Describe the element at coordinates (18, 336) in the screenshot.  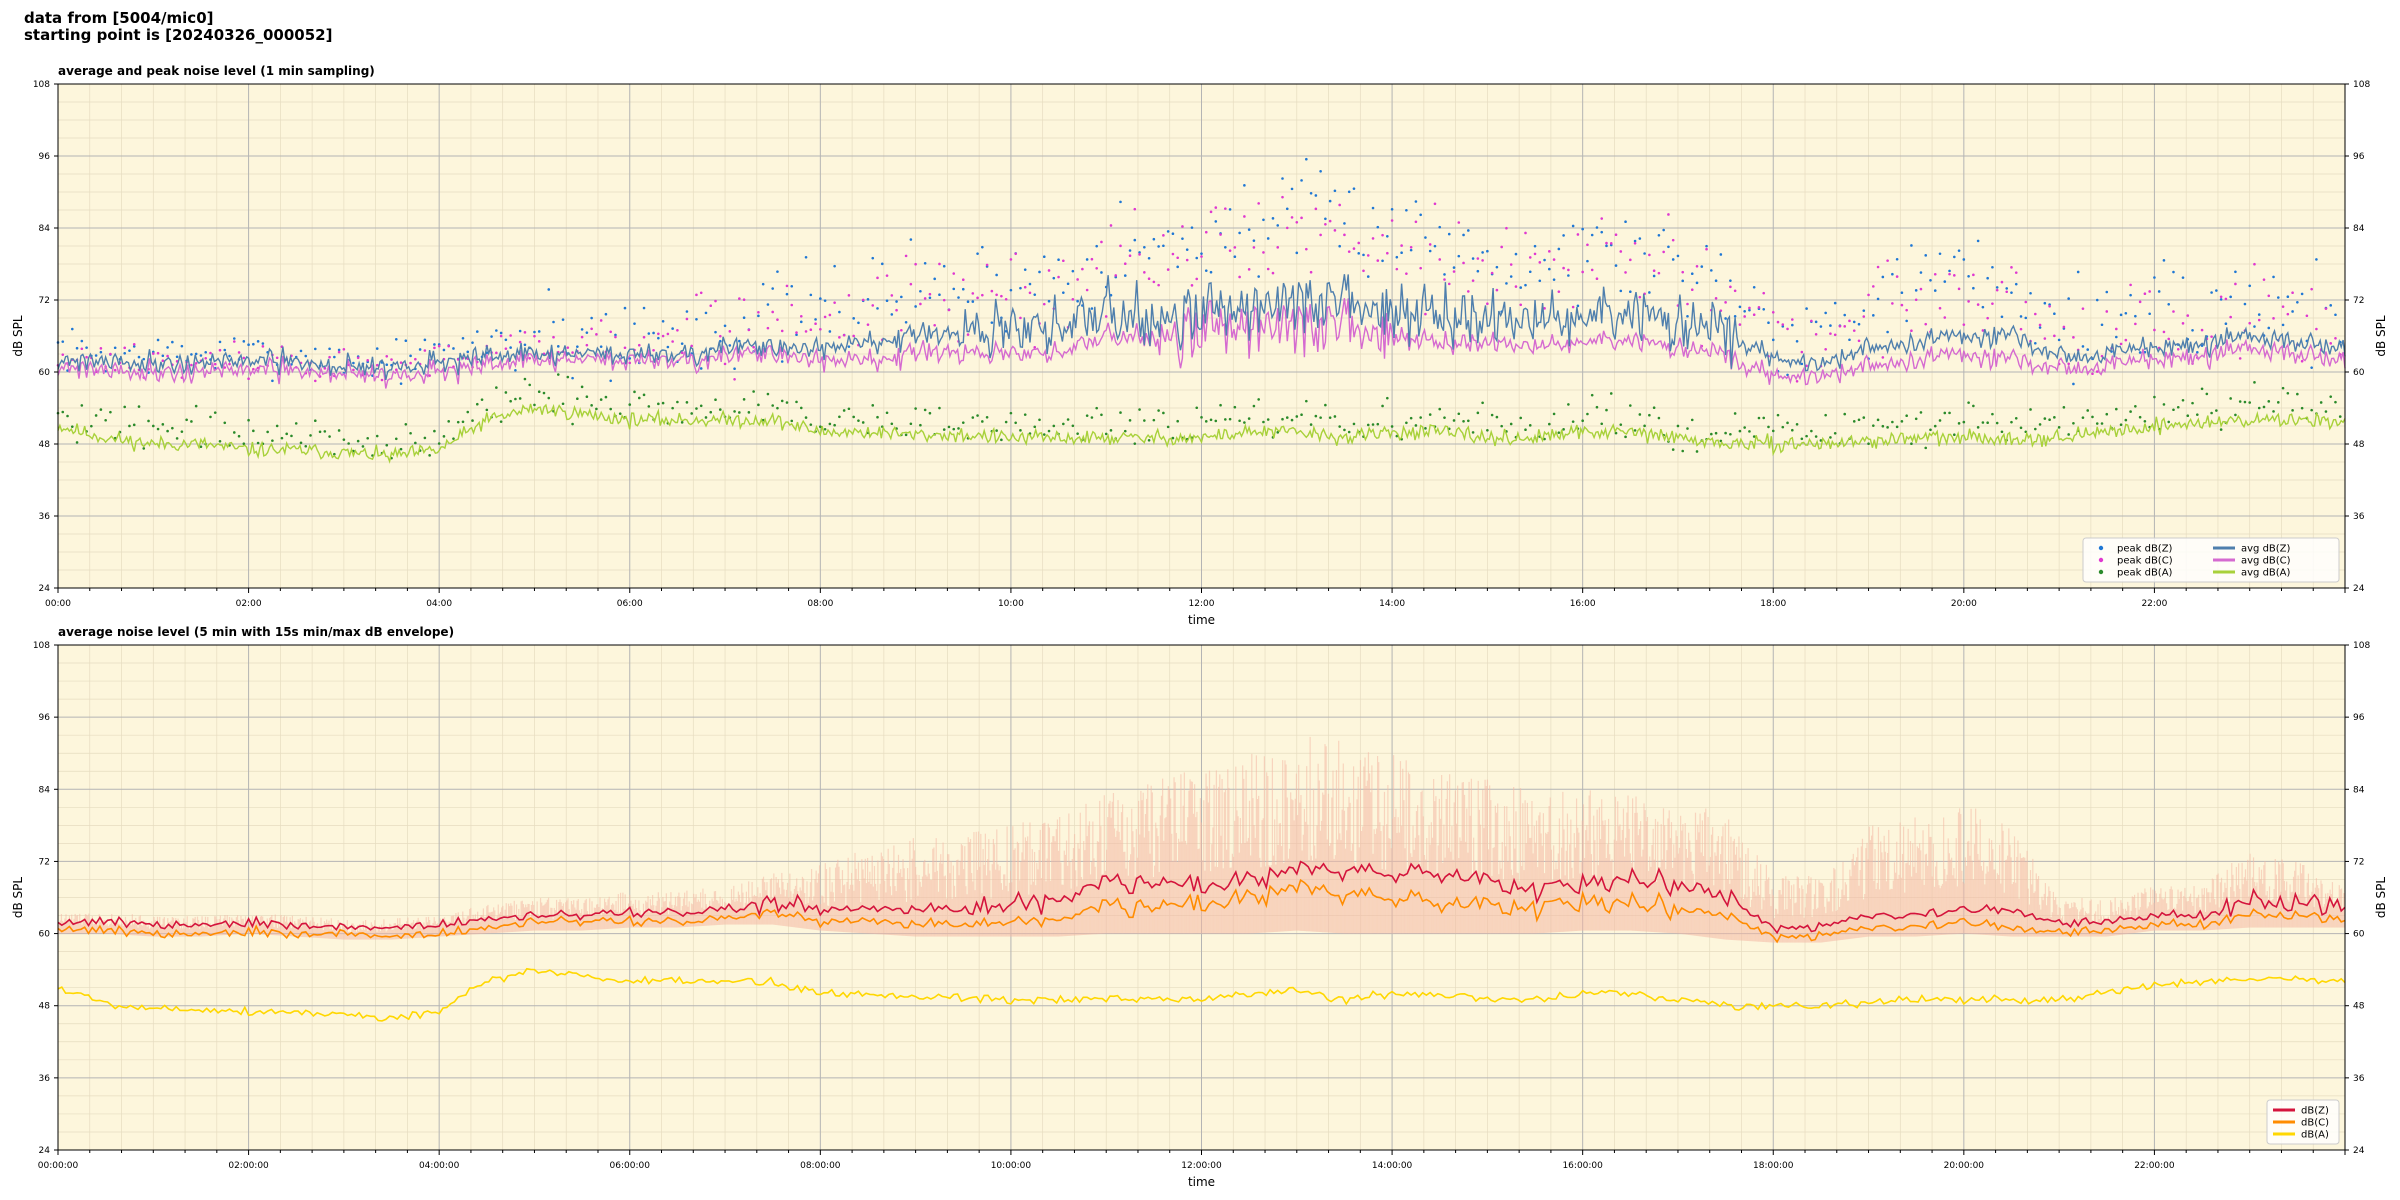
I see `y-axis-label: dB SPL` at that location.